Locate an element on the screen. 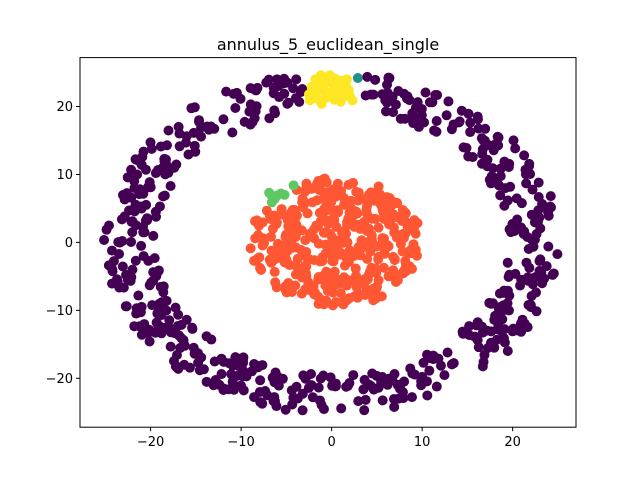 This screenshot has height=480, width=640. x-tick-label: 0 is located at coordinates (331, 442).